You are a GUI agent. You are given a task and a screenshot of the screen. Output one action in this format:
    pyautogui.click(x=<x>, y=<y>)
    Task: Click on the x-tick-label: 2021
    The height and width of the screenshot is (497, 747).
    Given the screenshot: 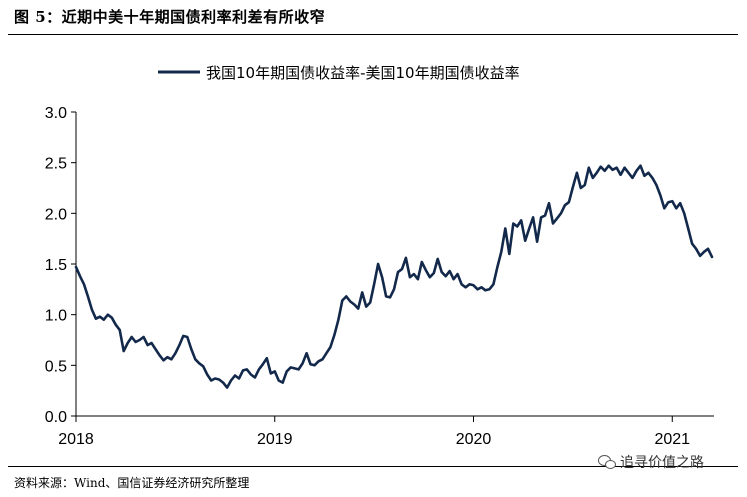 What is the action you would take?
    pyautogui.click(x=672, y=439)
    